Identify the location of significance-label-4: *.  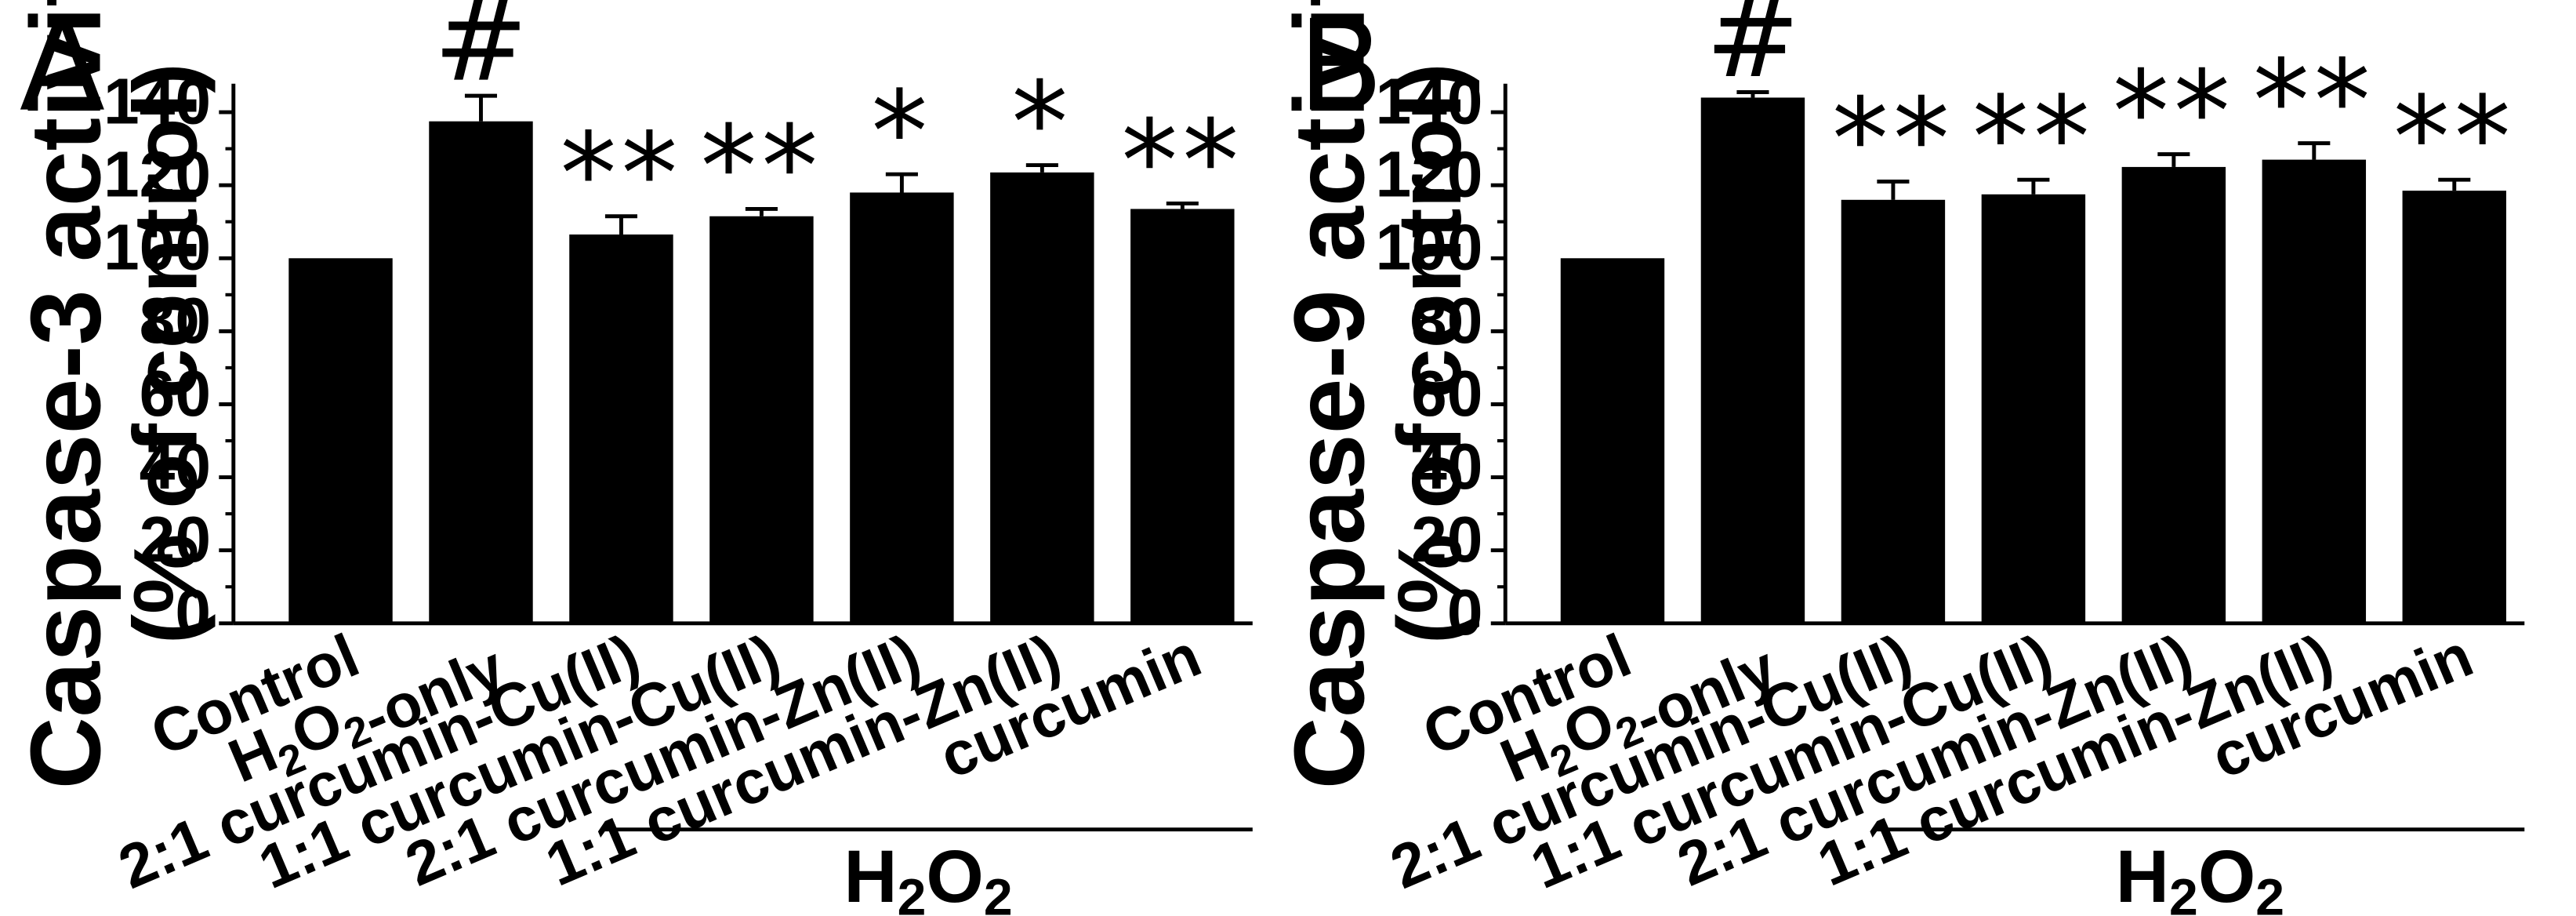
(902, 133).